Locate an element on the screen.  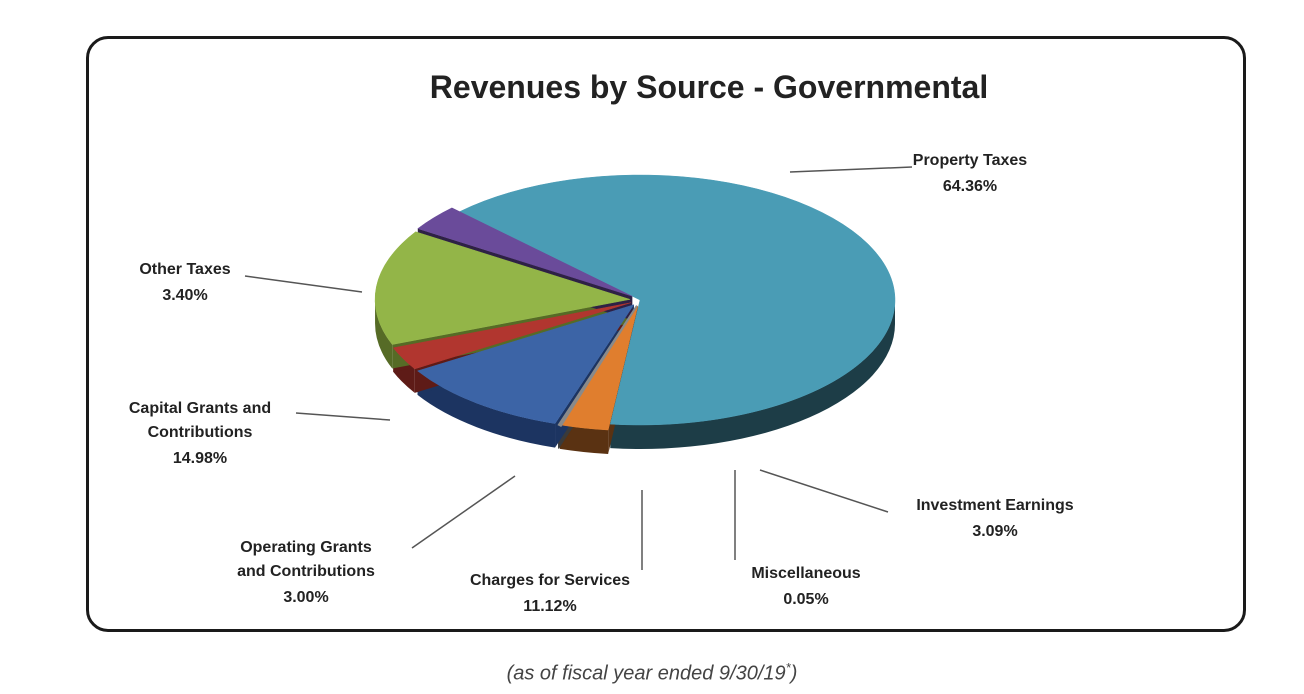
slice-value-5: 14.98% is located at coordinates (200, 458).